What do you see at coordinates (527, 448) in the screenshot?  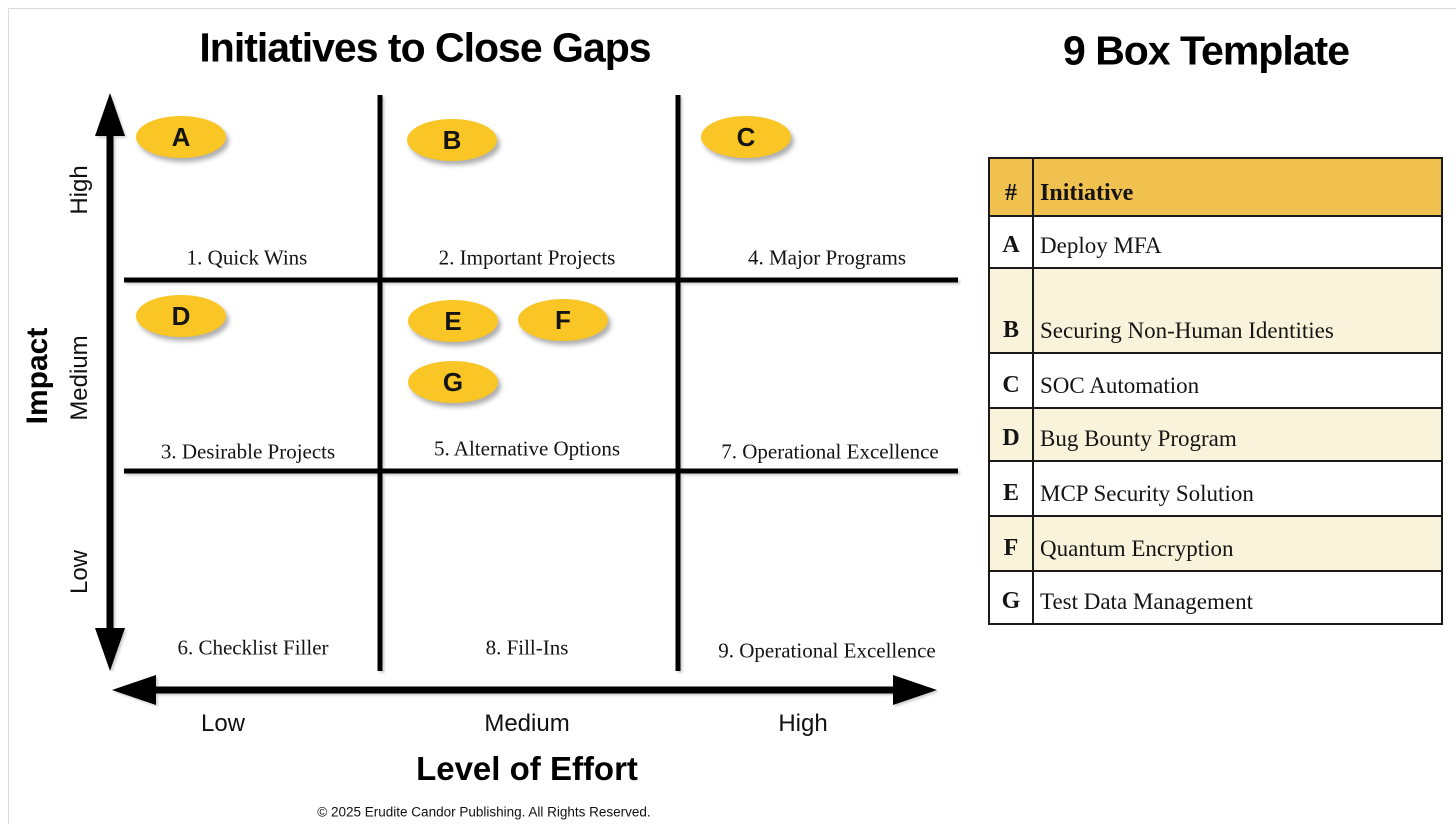 I see `cell-label-alternative-options: 5. Alternative Options` at bounding box center [527, 448].